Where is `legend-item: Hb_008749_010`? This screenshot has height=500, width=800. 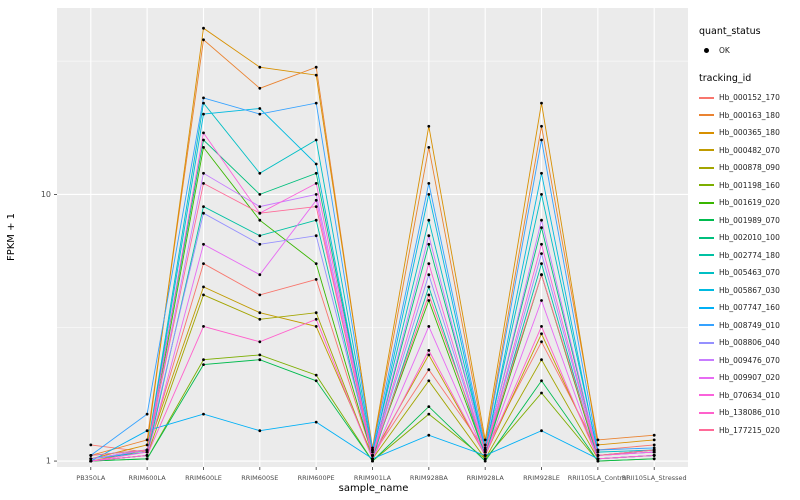 legend-item: Hb_008749_010 is located at coordinates (749, 325).